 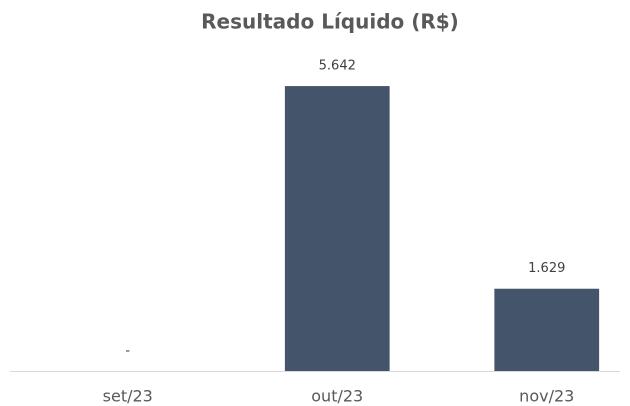 What do you see at coordinates (330, 22) in the screenshot?
I see `chart-title: Resultado Líquido (R$)` at bounding box center [330, 22].